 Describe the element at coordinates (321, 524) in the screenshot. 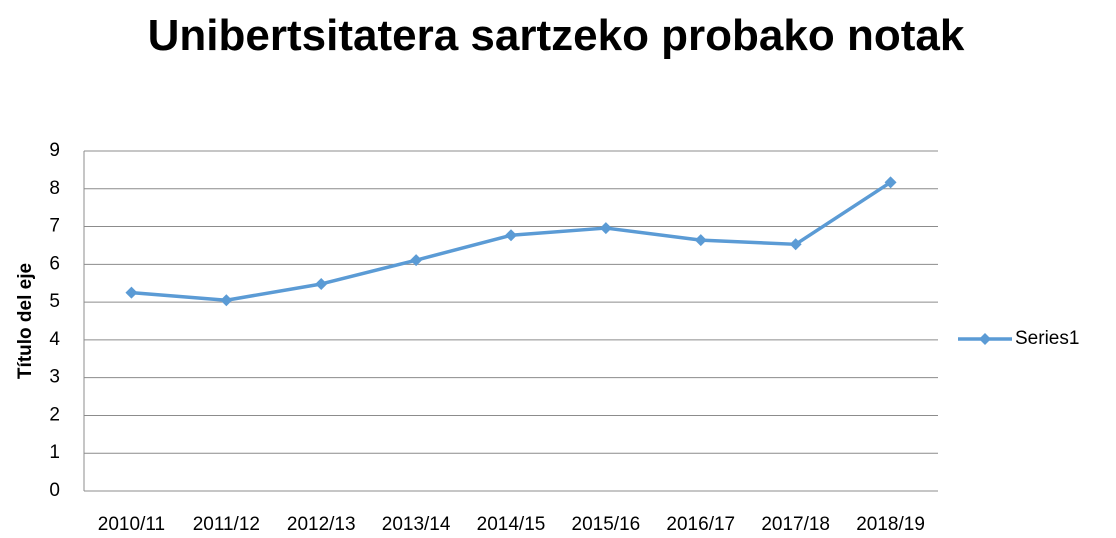

I see `x-tick-label: 2012/13` at that location.